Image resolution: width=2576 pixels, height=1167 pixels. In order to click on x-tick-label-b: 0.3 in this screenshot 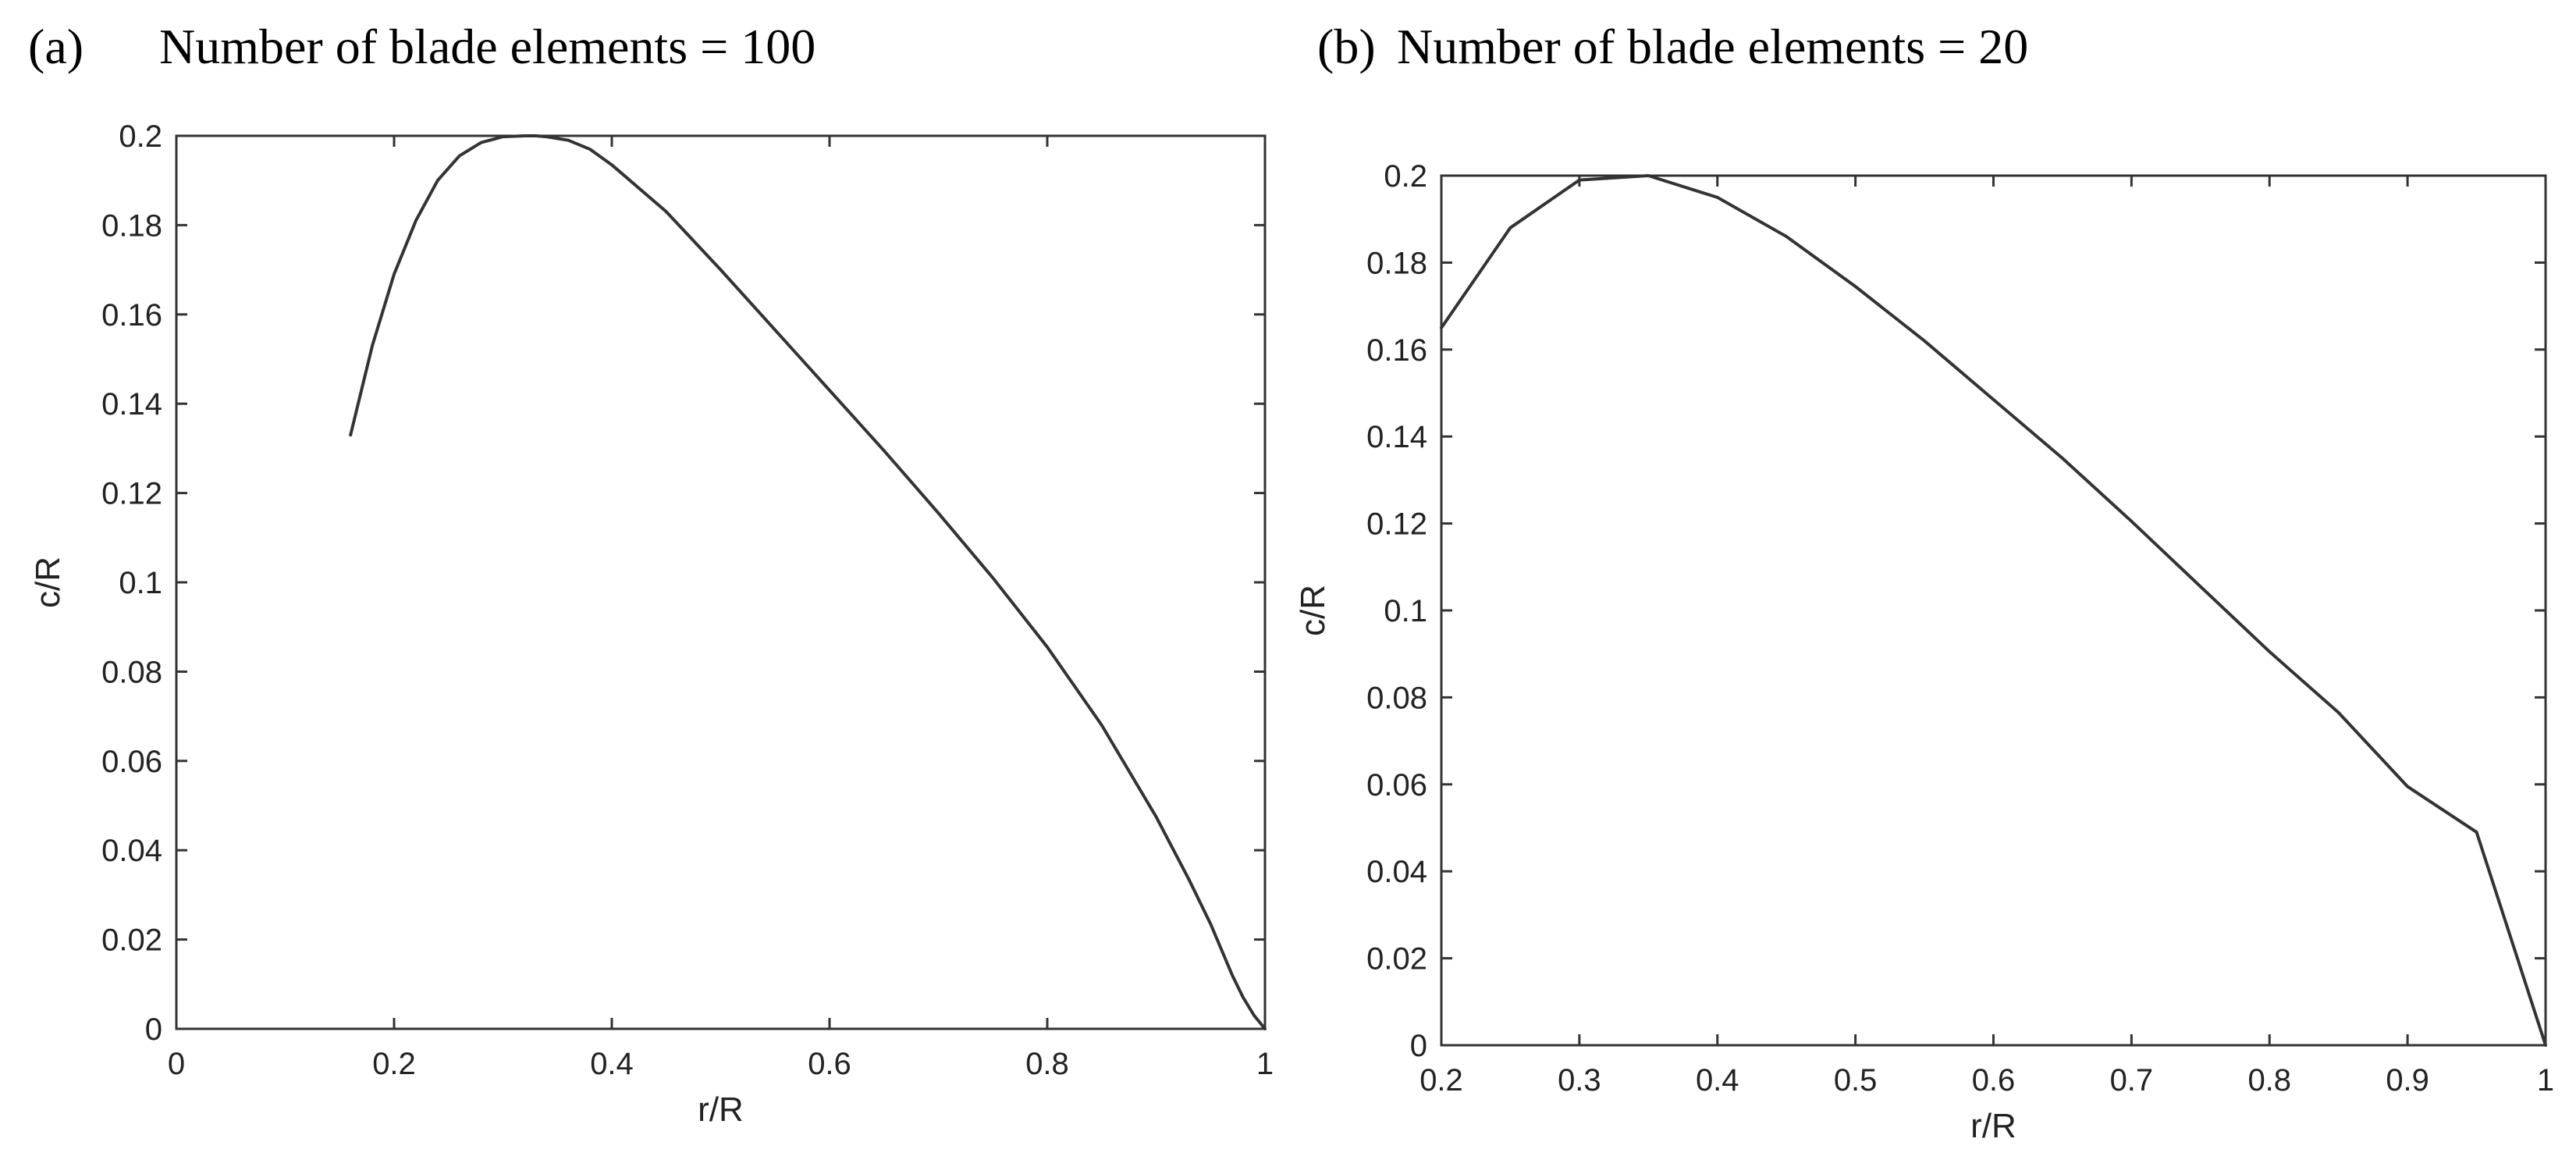, I will do `click(1579, 1080)`.